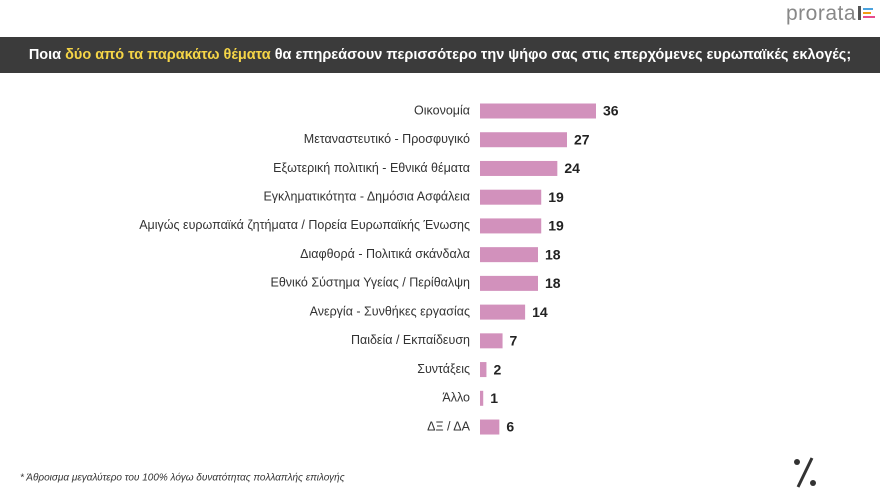 This screenshot has height=495, width=880. I want to click on title: Ποια, so click(45, 55).